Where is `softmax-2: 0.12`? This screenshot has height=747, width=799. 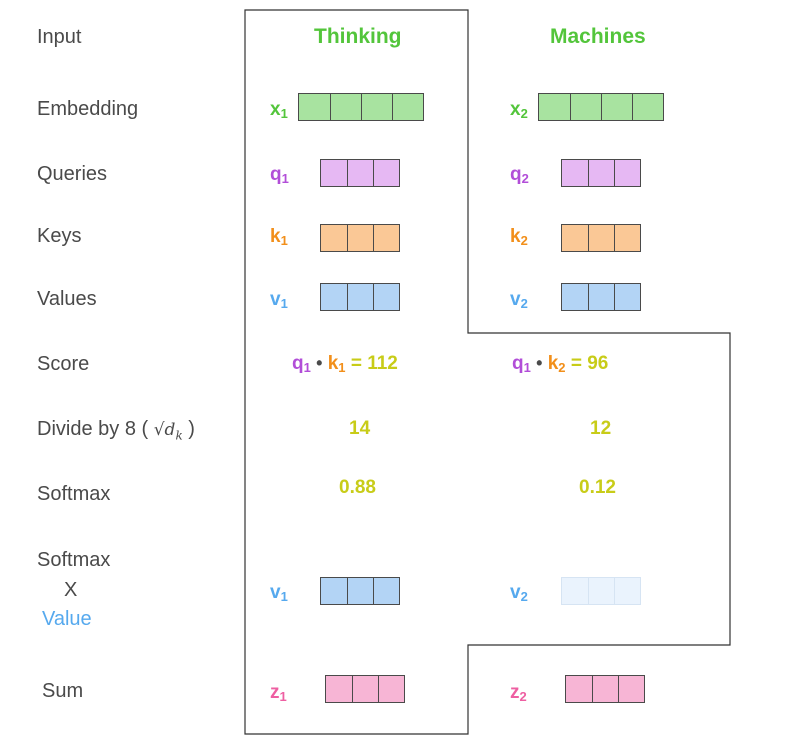 softmax-2: 0.12 is located at coordinates (597, 487).